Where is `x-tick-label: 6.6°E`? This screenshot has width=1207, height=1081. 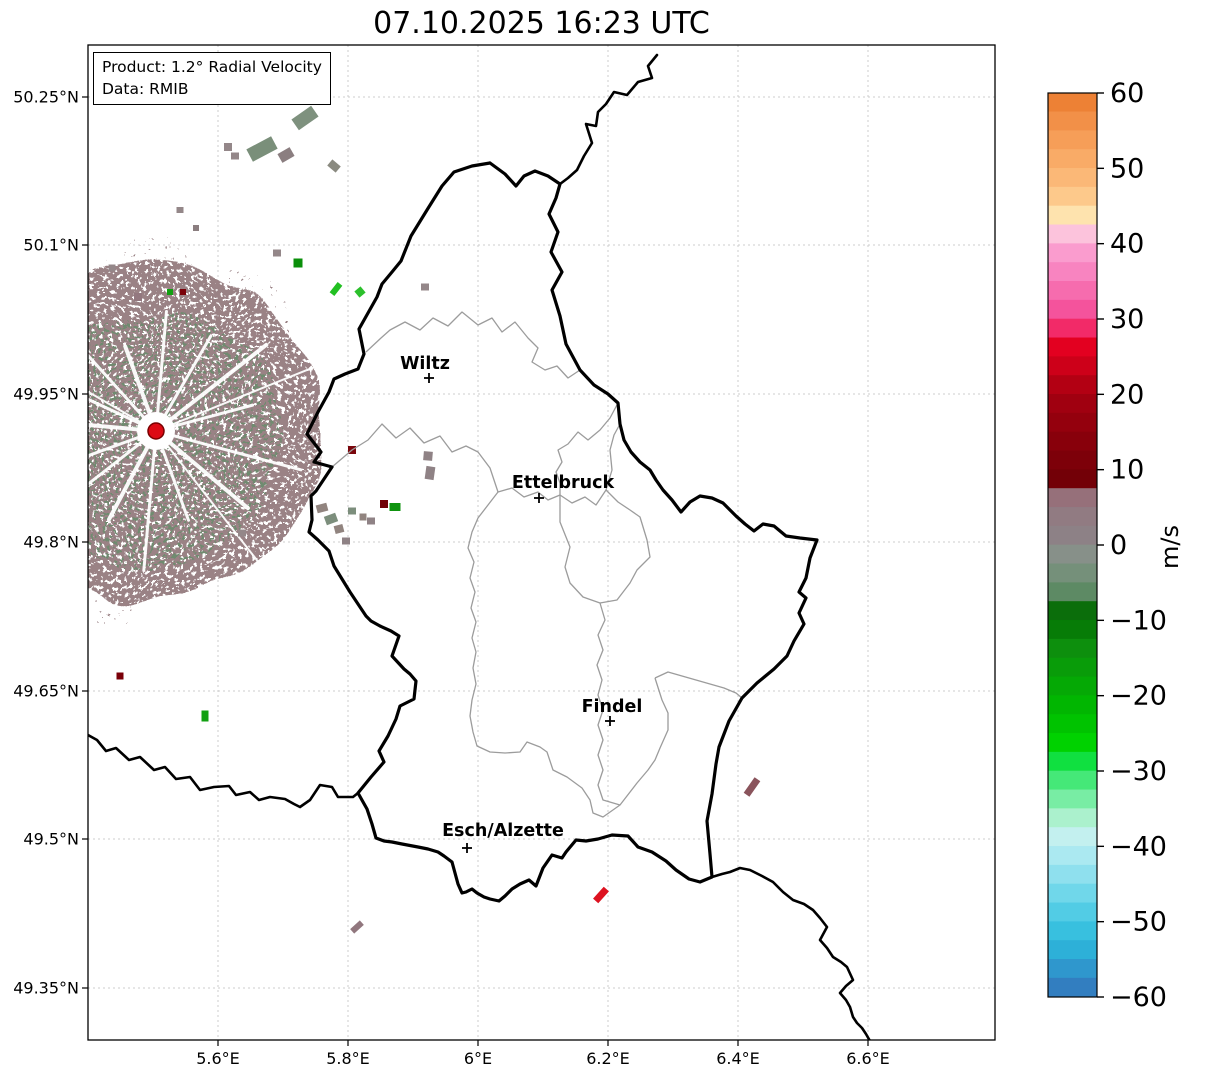
x-tick-label: 6.6°E is located at coordinates (868, 1058).